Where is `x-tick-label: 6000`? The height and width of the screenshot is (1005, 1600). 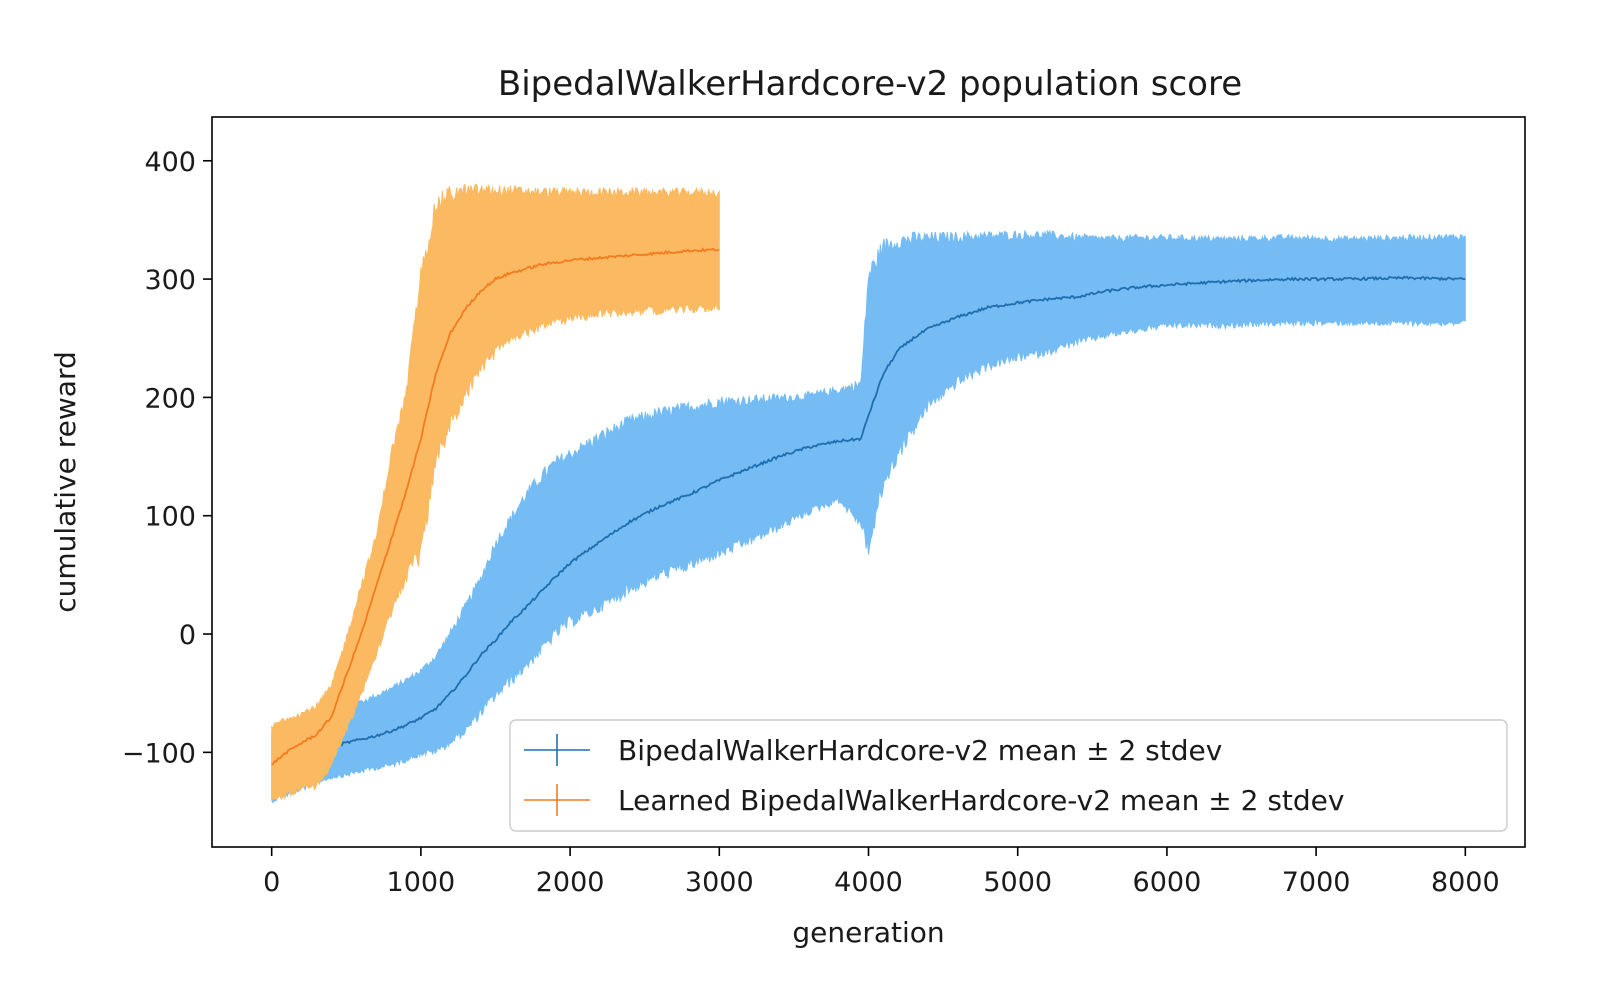
x-tick-label: 6000 is located at coordinates (1167, 882).